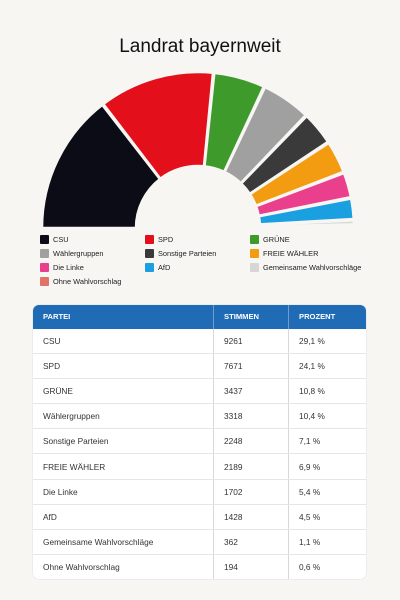 This screenshot has width=400, height=600. I want to click on cell-stimmen: 1428, so click(251, 516).